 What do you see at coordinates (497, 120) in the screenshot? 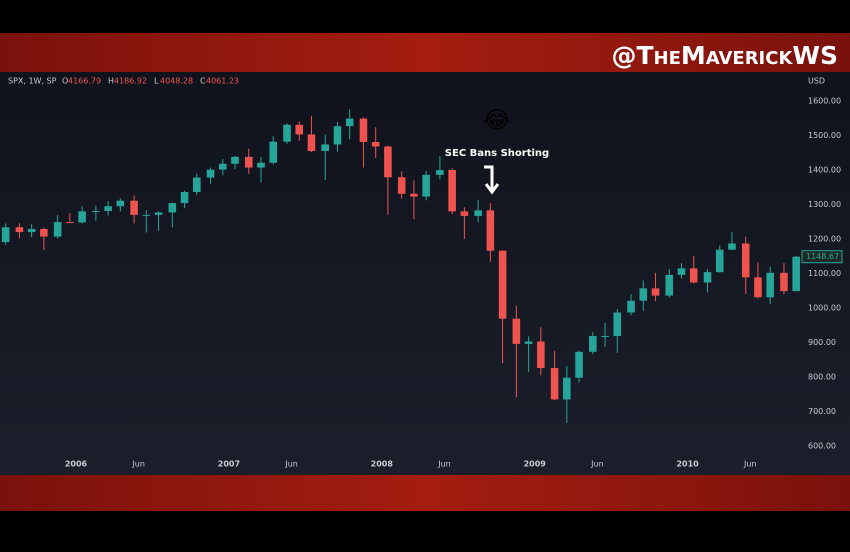
I see `annotation-emoji: 😂` at bounding box center [497, 120].